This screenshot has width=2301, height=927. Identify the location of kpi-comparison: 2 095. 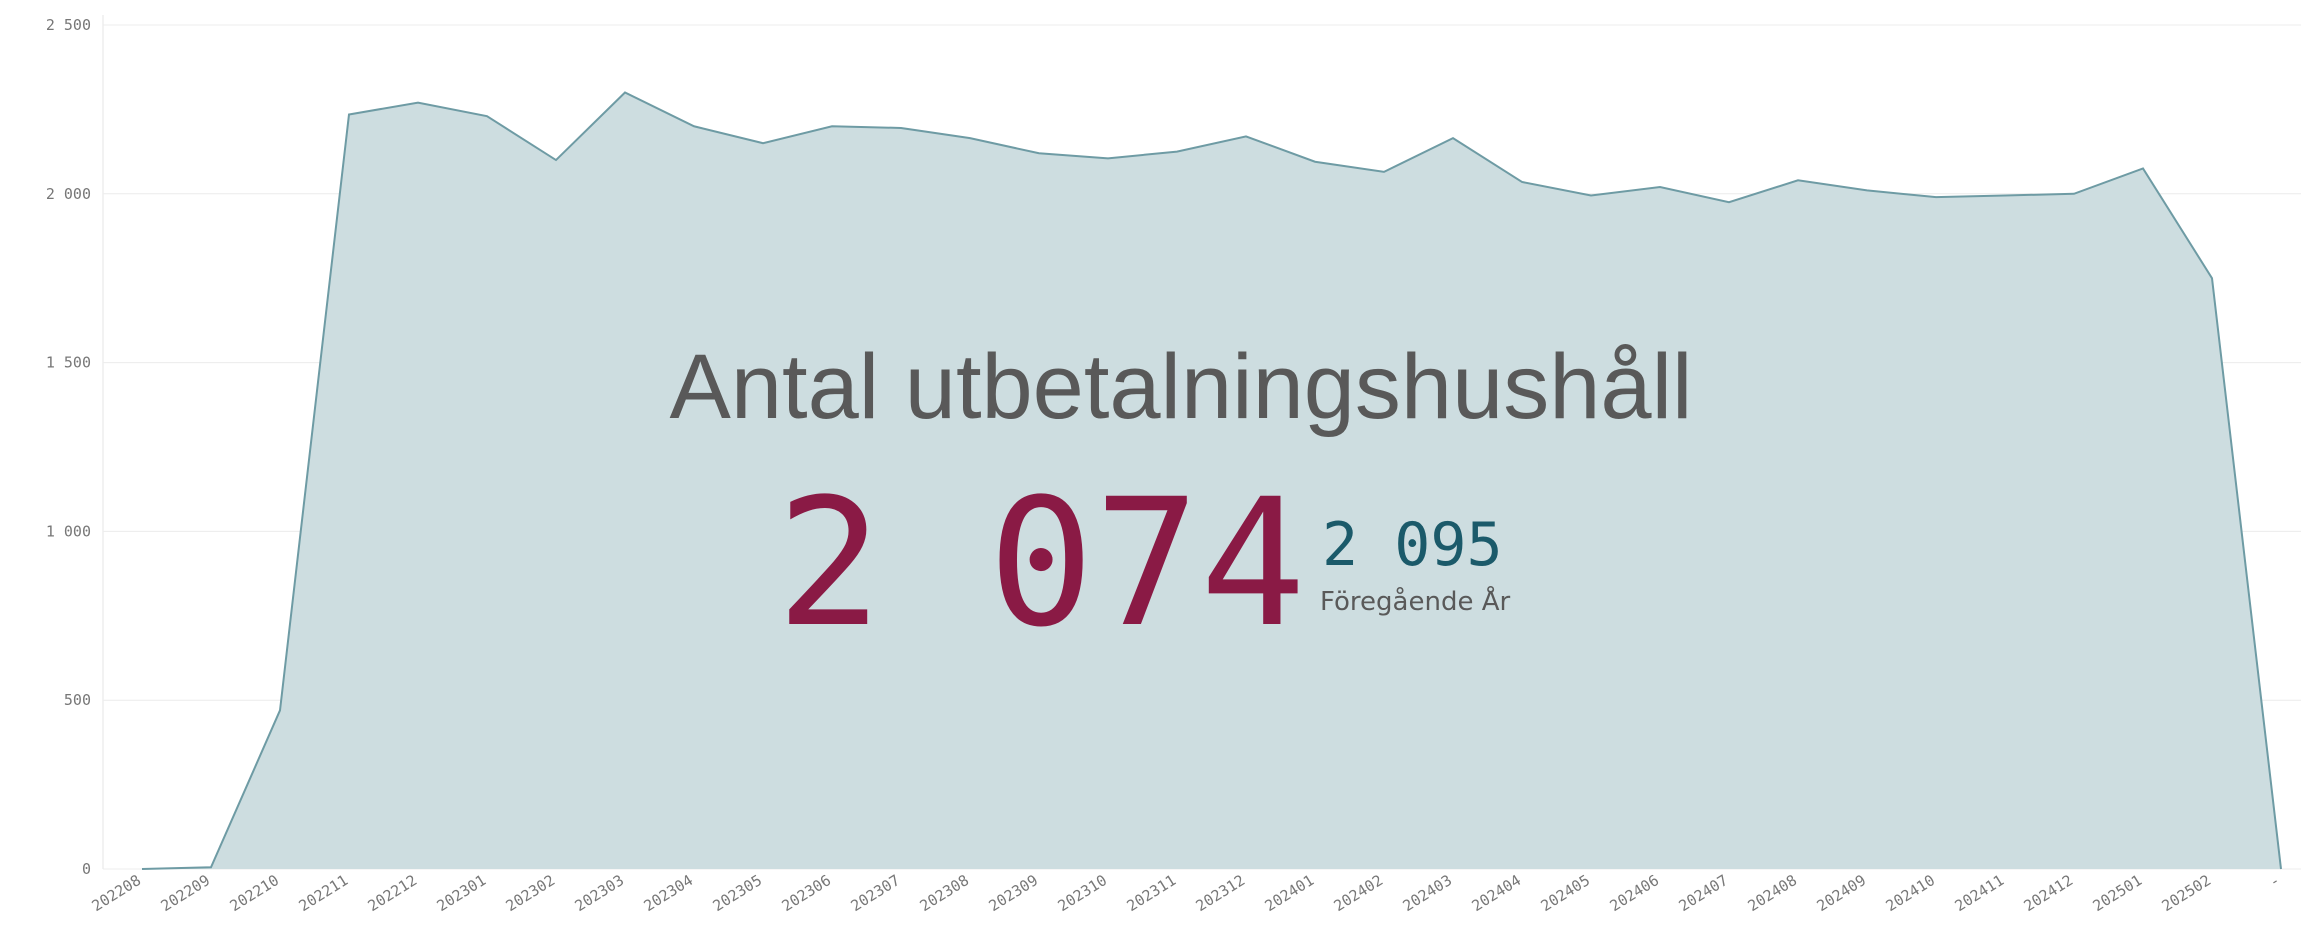
(1412, 545).